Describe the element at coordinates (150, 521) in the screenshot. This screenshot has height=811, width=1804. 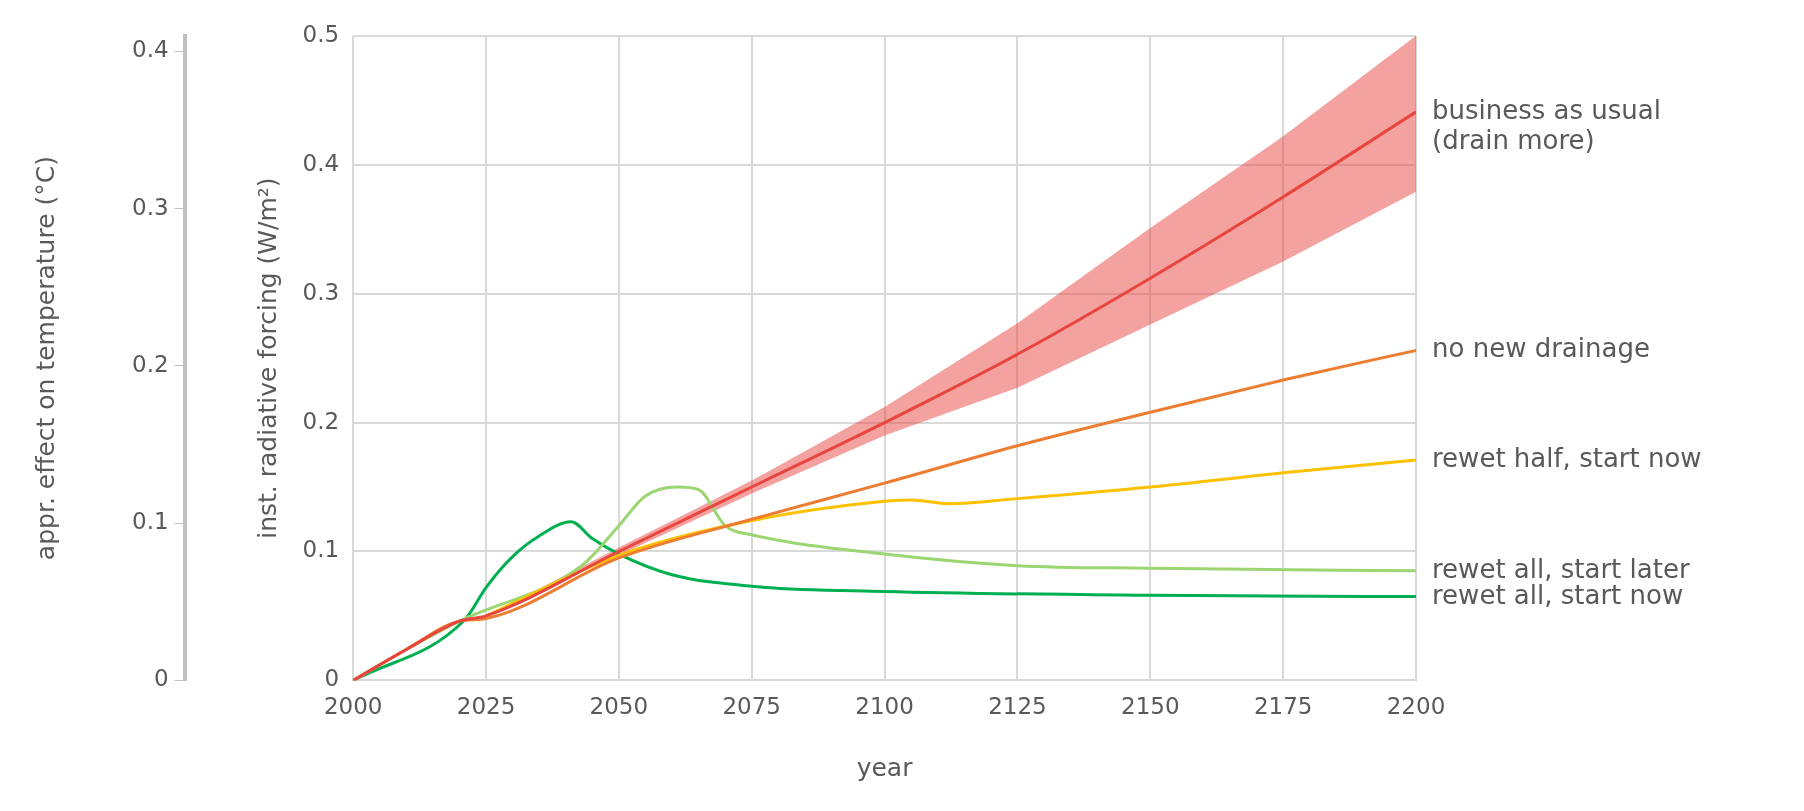
I see `y2-tick-label: 0.1` at that location.